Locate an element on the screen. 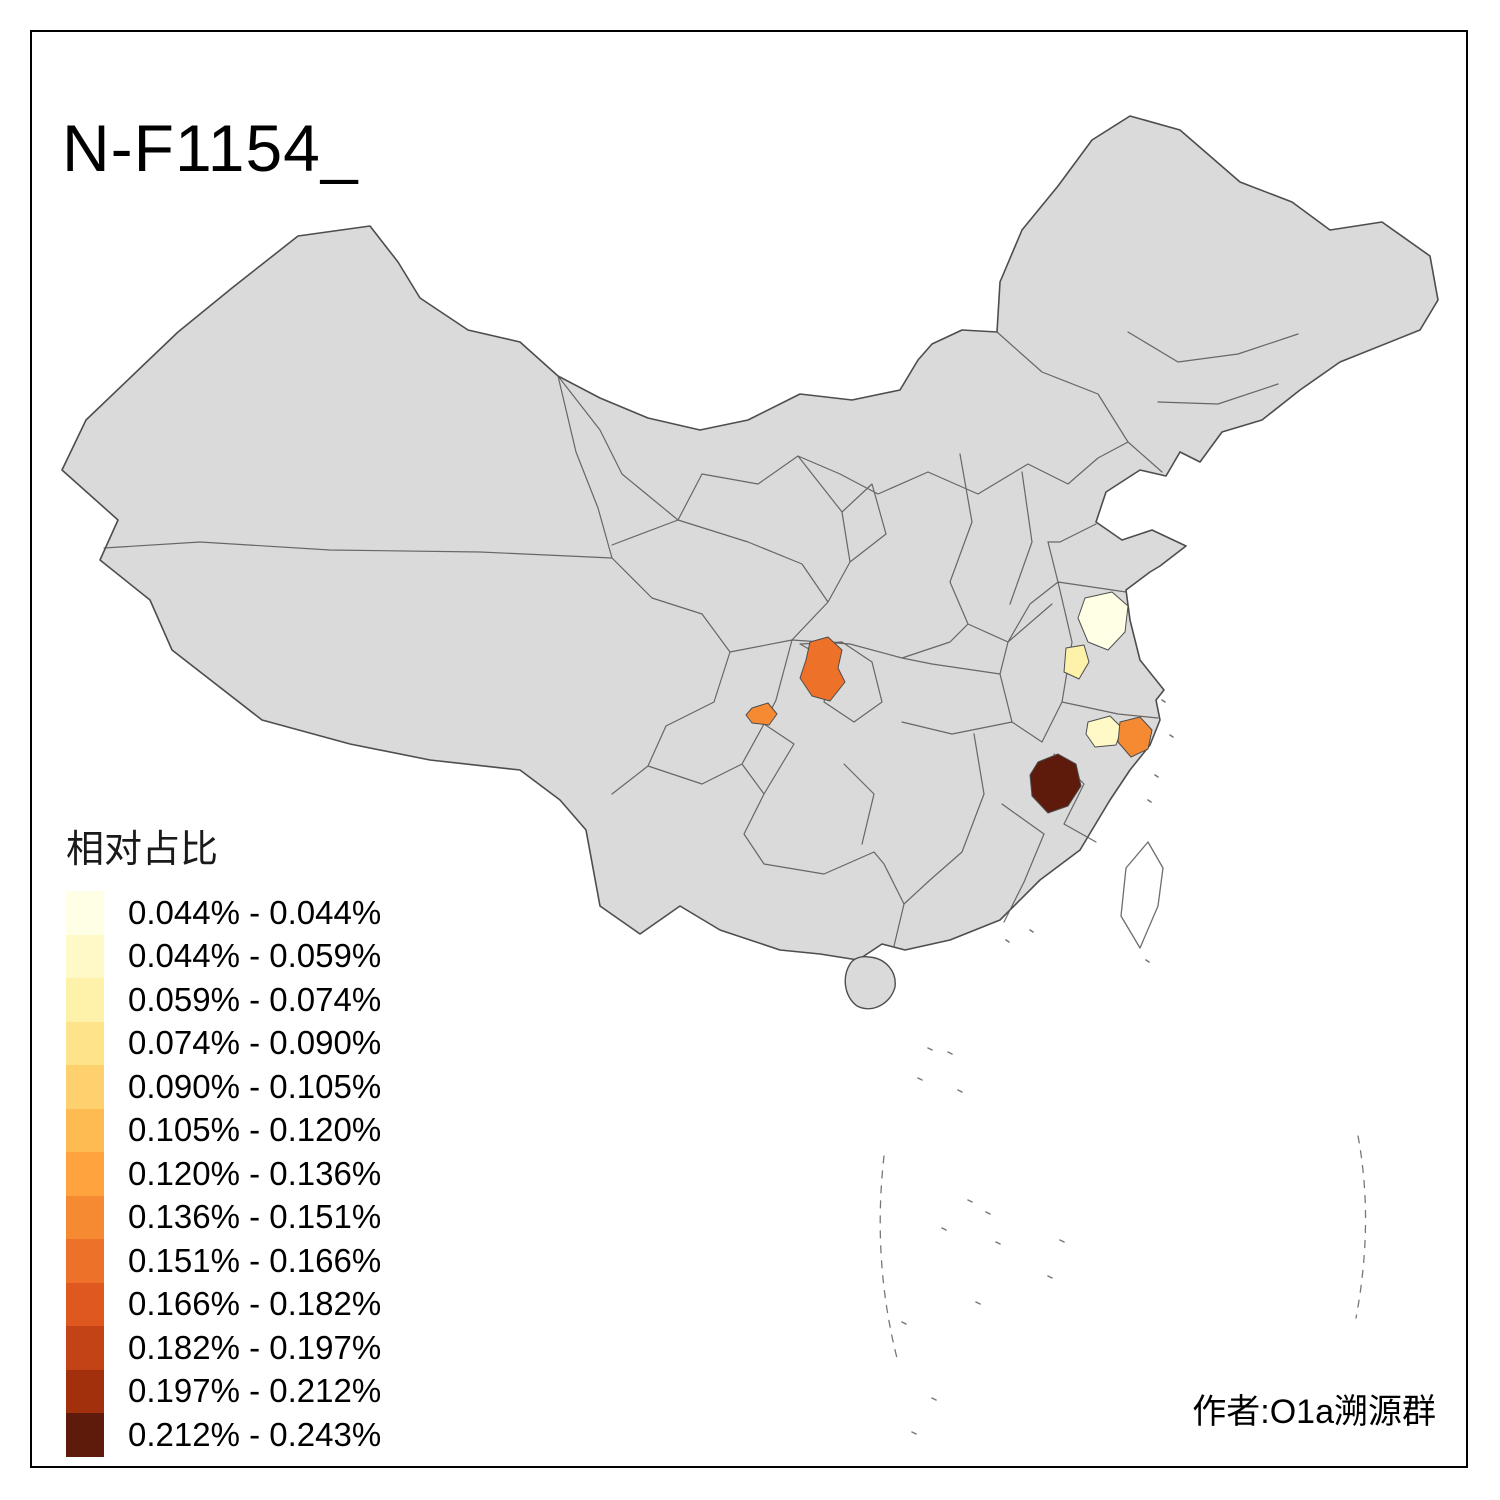 This screenshot has width=1500, height=1500. legend-item: 0.151% - 0.166% is located at coordinates (223, 1261).